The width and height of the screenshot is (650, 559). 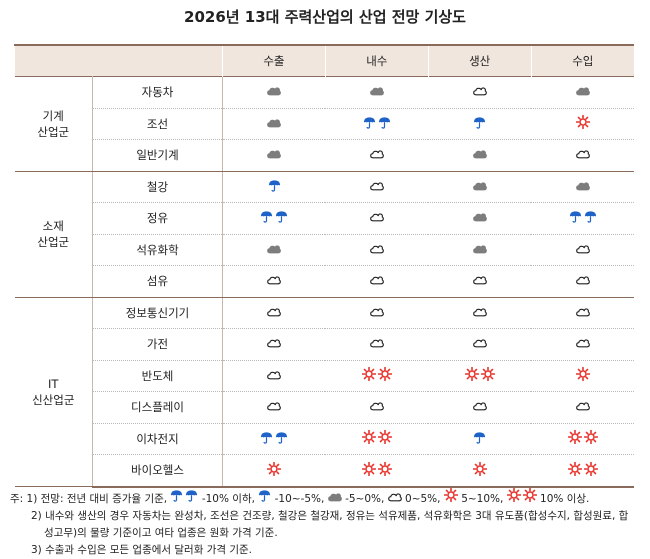 I want to click on legend-text: 0~5%,, so click(x=423, y=499).